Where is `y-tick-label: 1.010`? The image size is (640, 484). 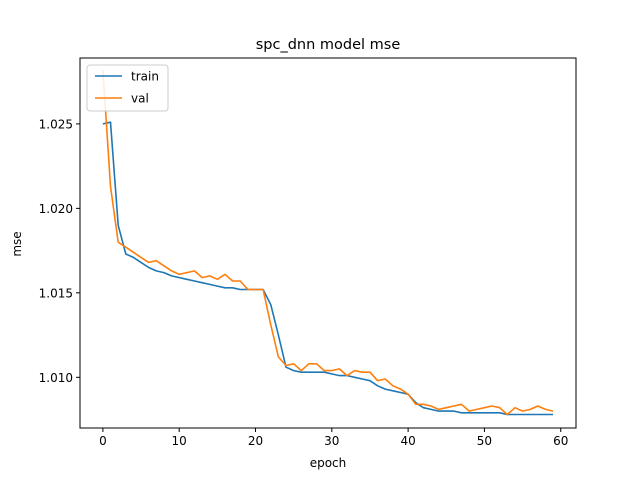
y-tick-label: 1.010 is located at coordinates (56, 378).